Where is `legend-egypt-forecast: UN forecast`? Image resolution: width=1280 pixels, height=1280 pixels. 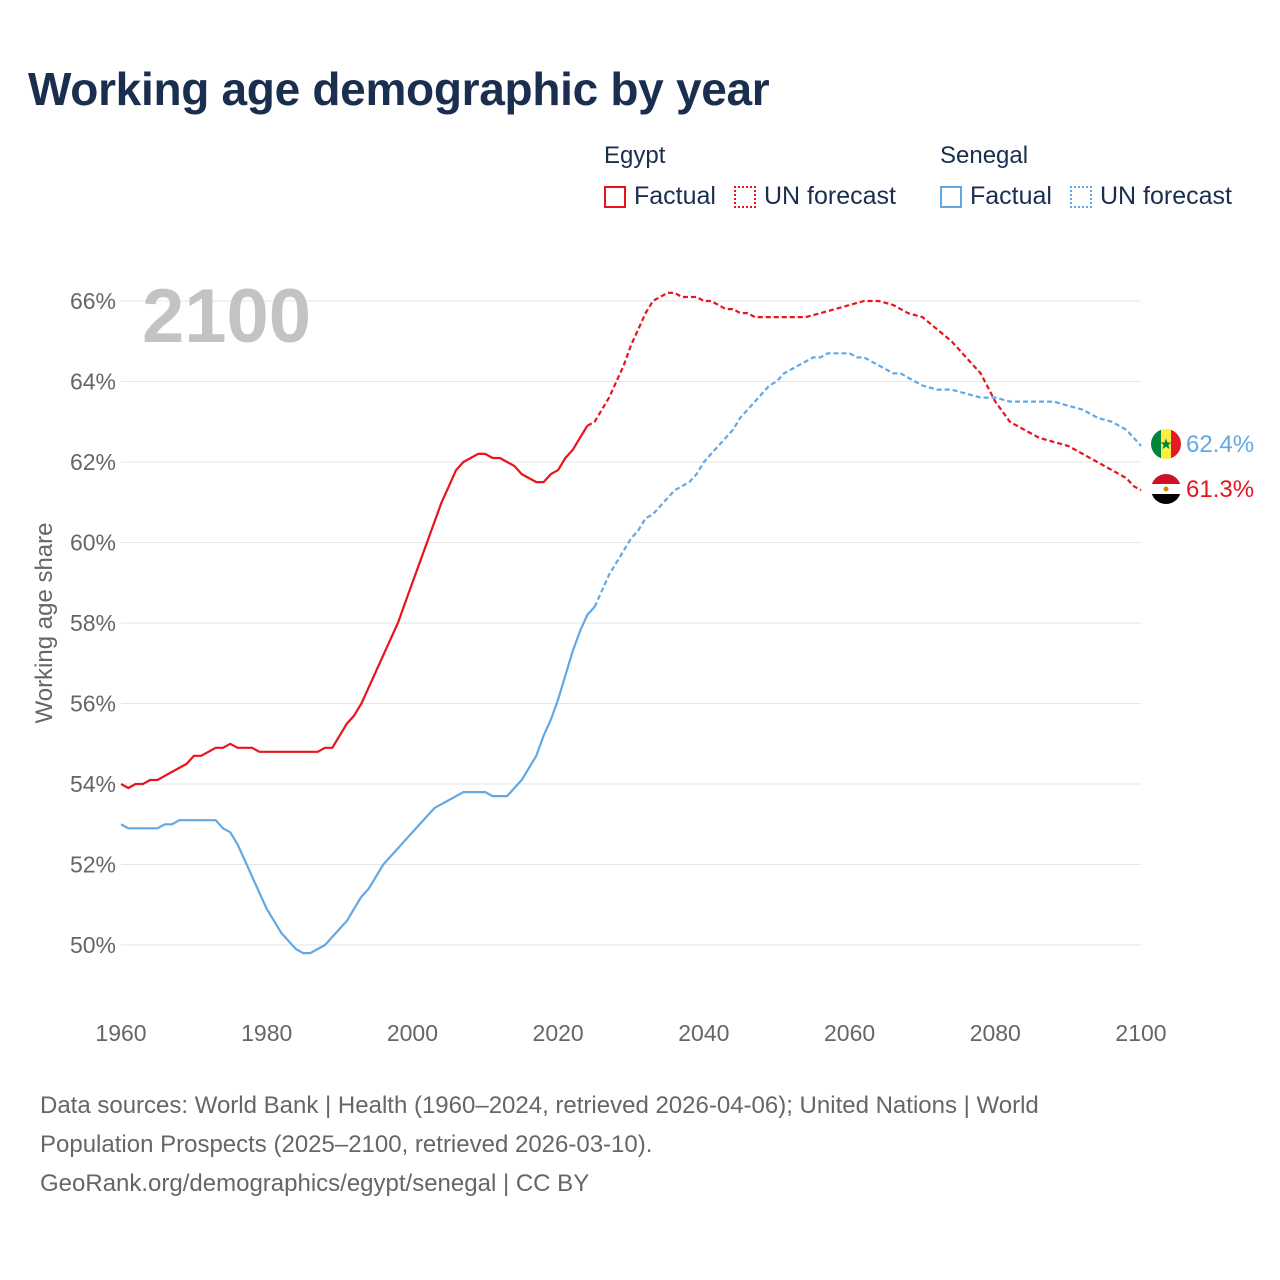
legend-egypt-forecast: UN forecast is located at coordinates (814, 196).